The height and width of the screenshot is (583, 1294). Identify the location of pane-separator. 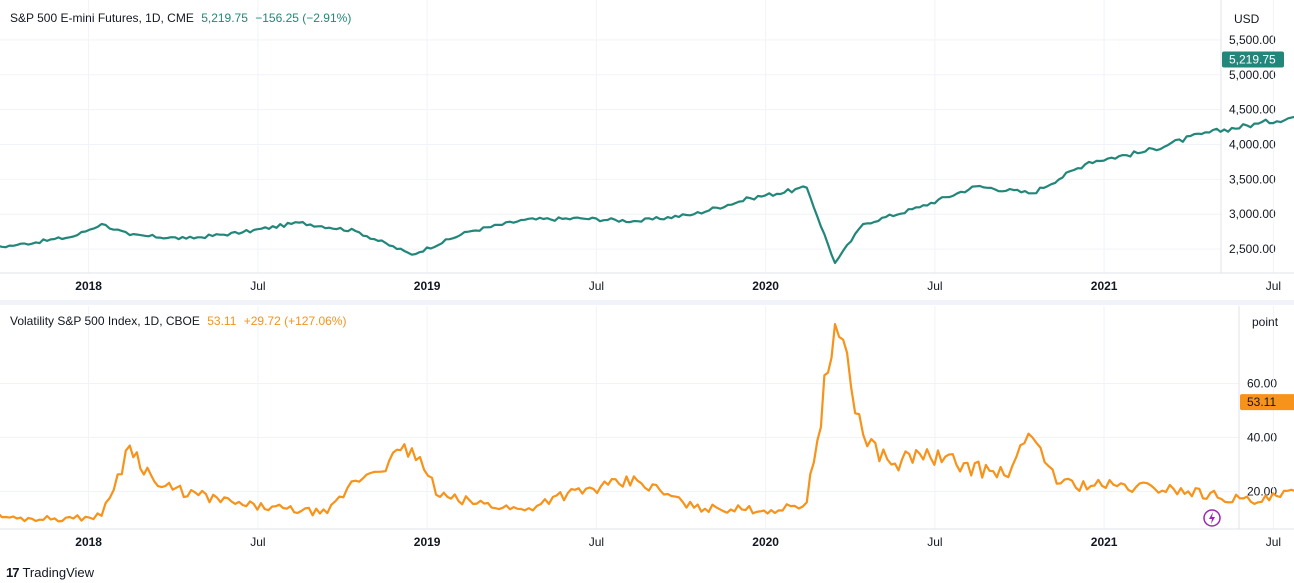
(647, 302).